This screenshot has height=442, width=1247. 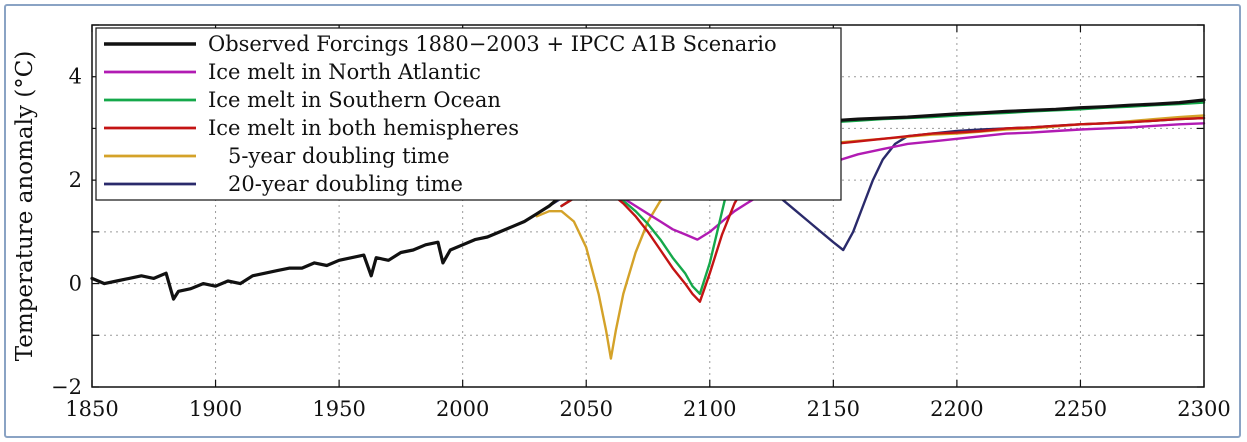 What do you see at coordinates (66, 387) in the screenshot?
I see `y-tick-label: −2` at bounding box center [66, 387].